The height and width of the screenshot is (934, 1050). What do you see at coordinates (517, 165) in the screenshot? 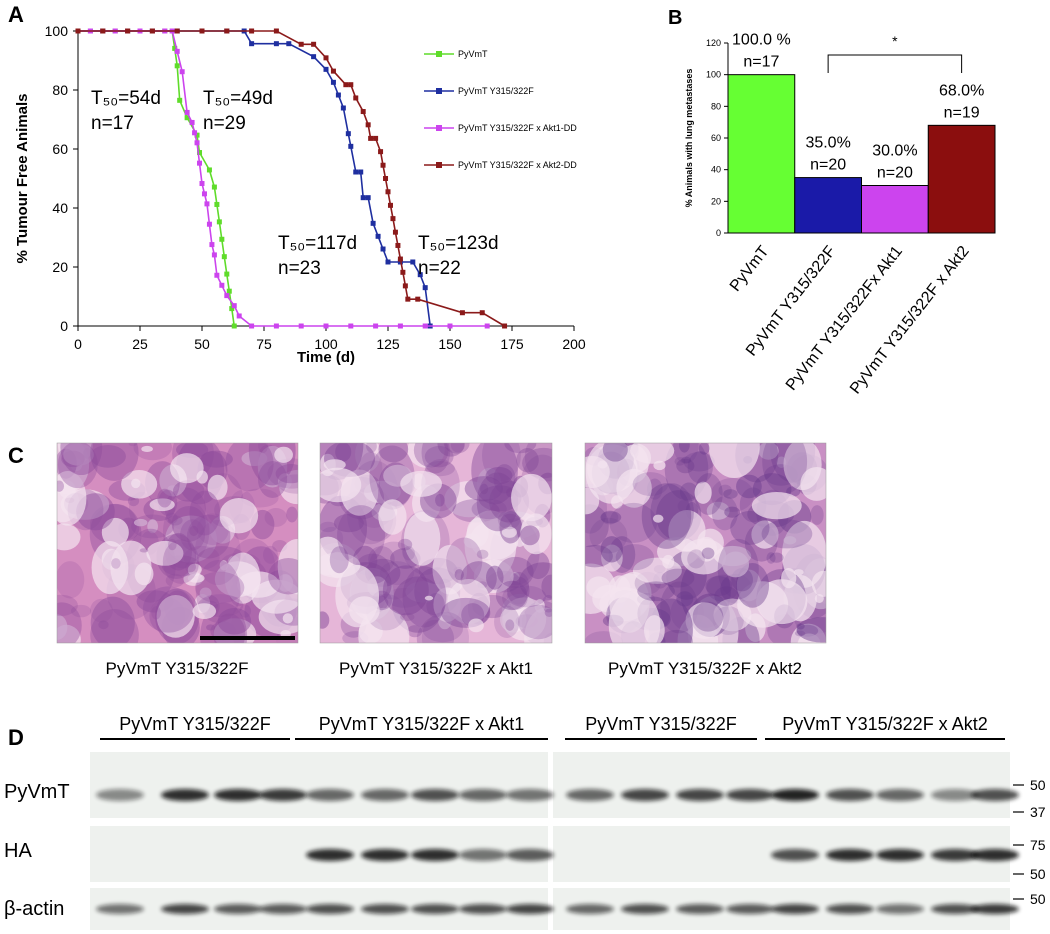
I see `legend-label: PyVmT Y315/322F x Akt2-DD` at bounding box center [517, 165].